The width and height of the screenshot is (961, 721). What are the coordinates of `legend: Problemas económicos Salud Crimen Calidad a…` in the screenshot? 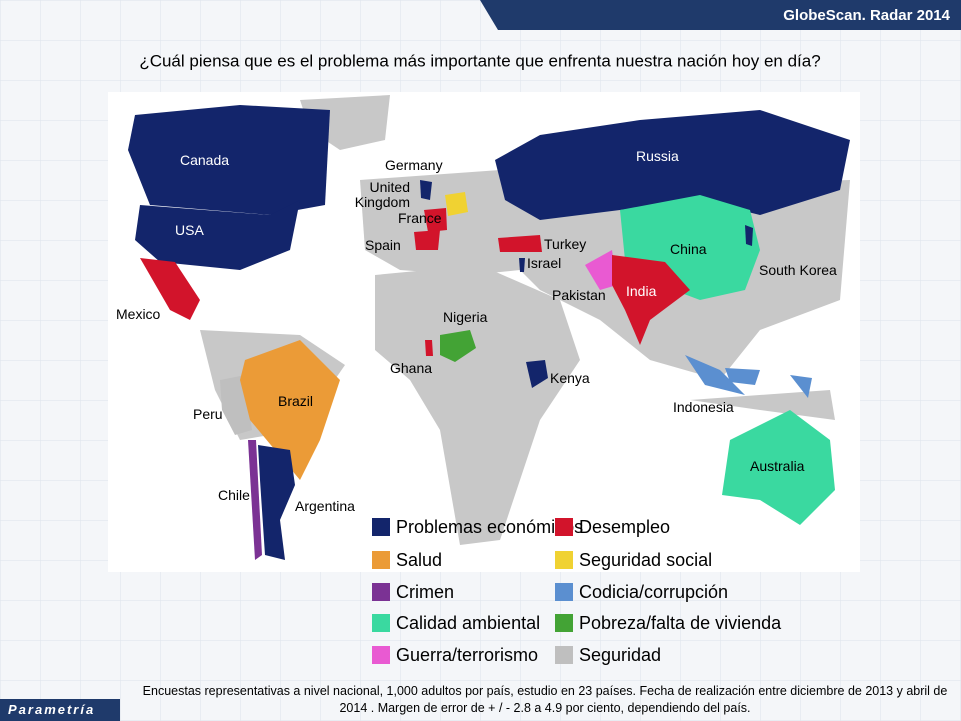 It's located at (577, 591).